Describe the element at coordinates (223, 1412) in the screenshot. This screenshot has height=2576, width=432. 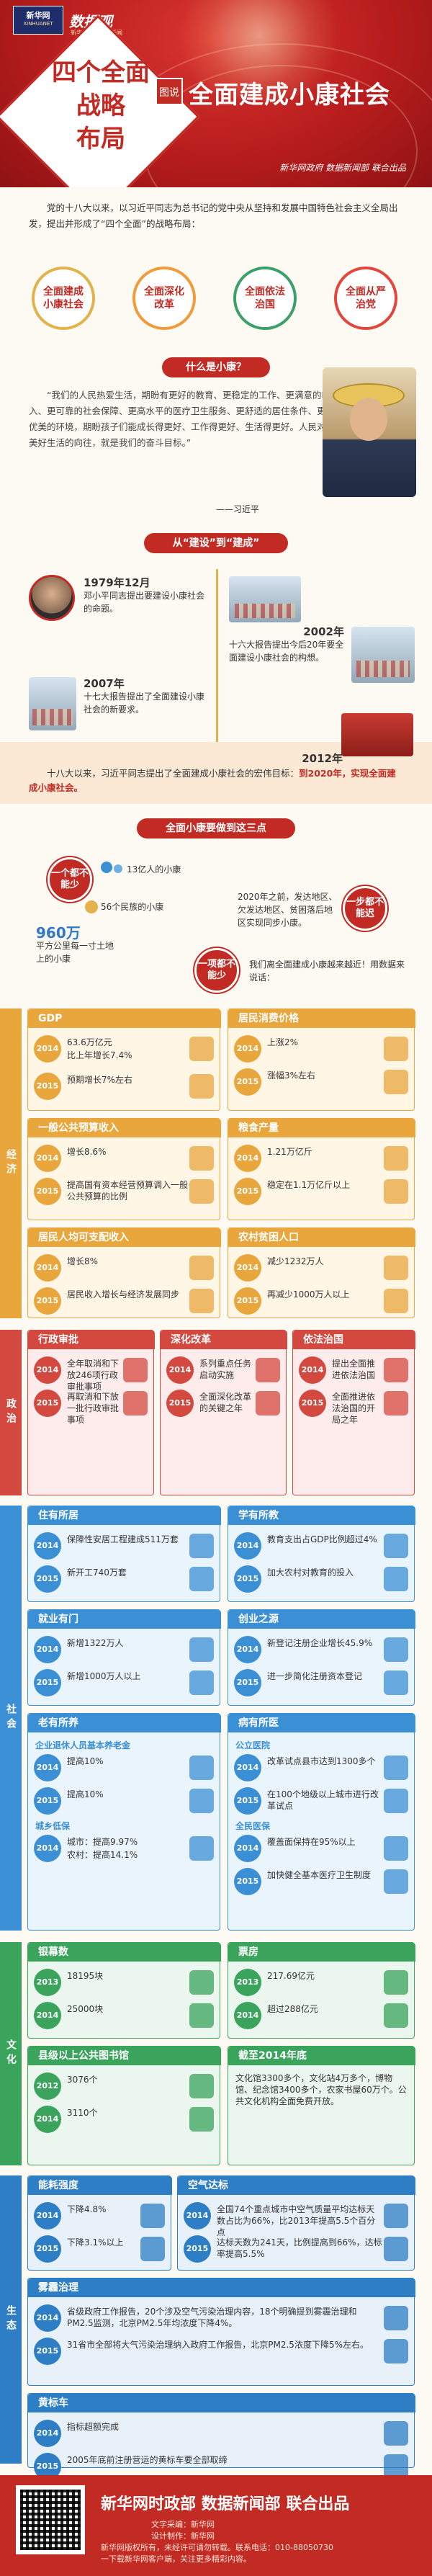
I see `data-panel: 深化改革 2014 系列重点任务启动实施 2015 全面深化改革的关键之年` at that location.